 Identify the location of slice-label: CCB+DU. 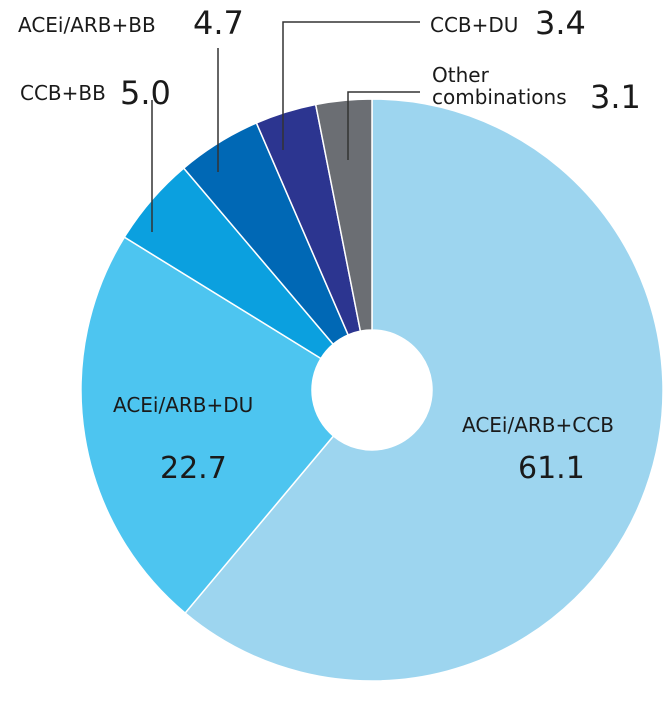
(474, 25).